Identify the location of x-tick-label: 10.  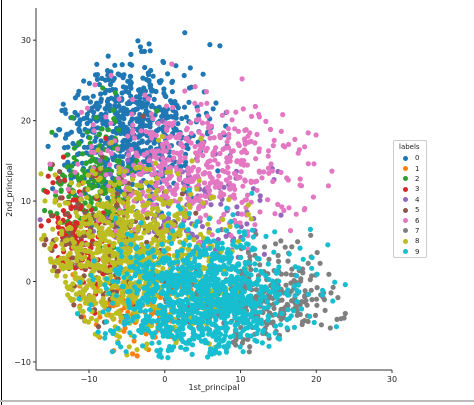
(240, 379).